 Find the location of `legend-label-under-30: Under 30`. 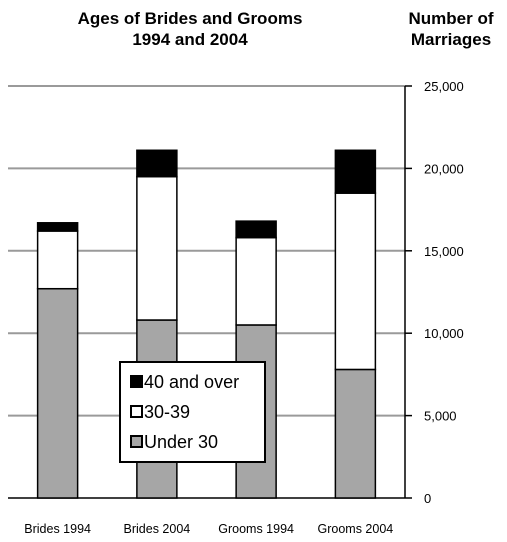

legend-label-under-30: Under 30 is located at coordinates (181, 442).